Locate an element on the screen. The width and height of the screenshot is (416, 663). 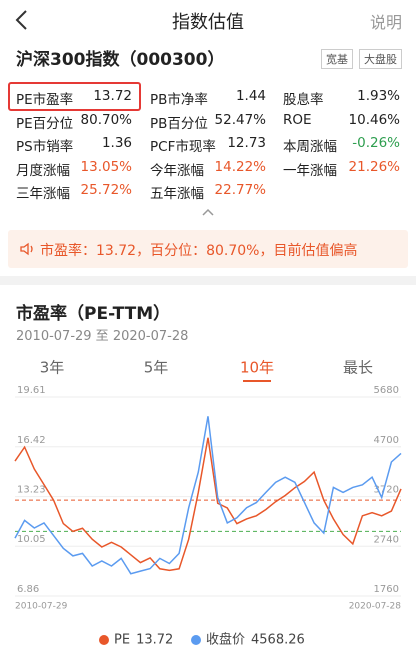
y2-tick-label: 5680 is located at coordinates (386, 390).